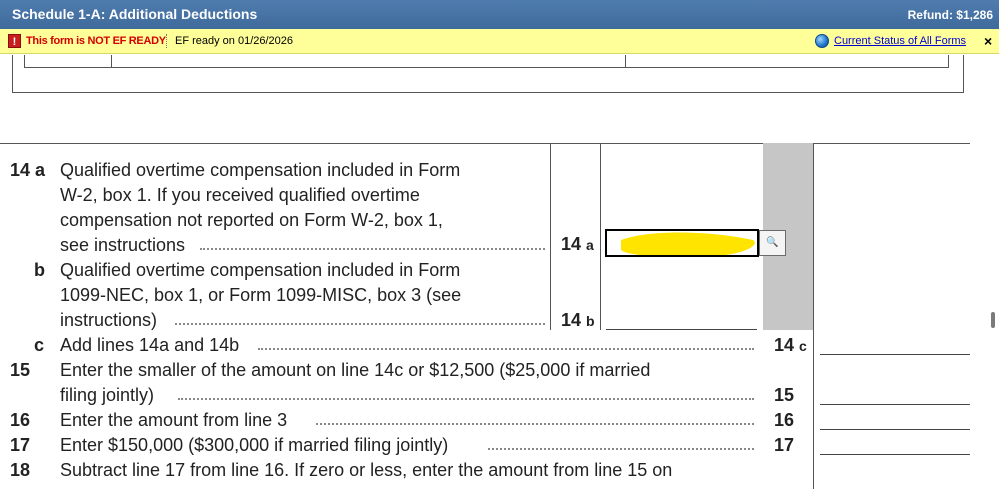 This screenshot has width=999, height=489. What do you see at coordinates (784, 445) in the screenshot?
I see `box-label: 17` at bounding box center [784, 445].